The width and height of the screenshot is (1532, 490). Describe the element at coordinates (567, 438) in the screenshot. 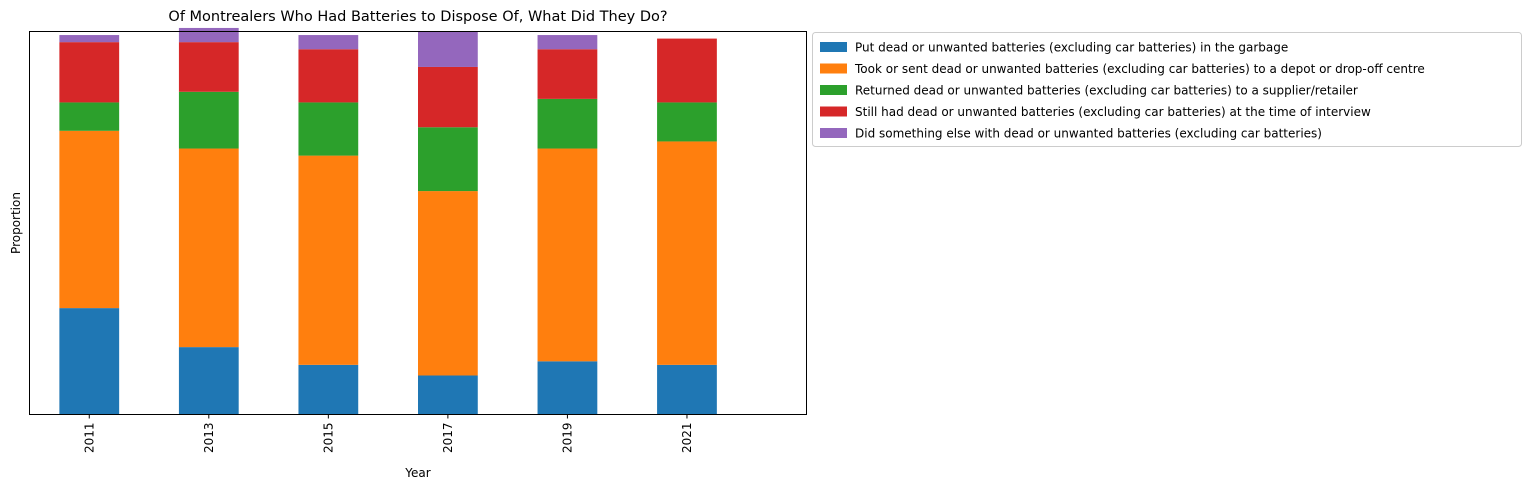

I see `x-tick-label-2019: 2019` at that location.